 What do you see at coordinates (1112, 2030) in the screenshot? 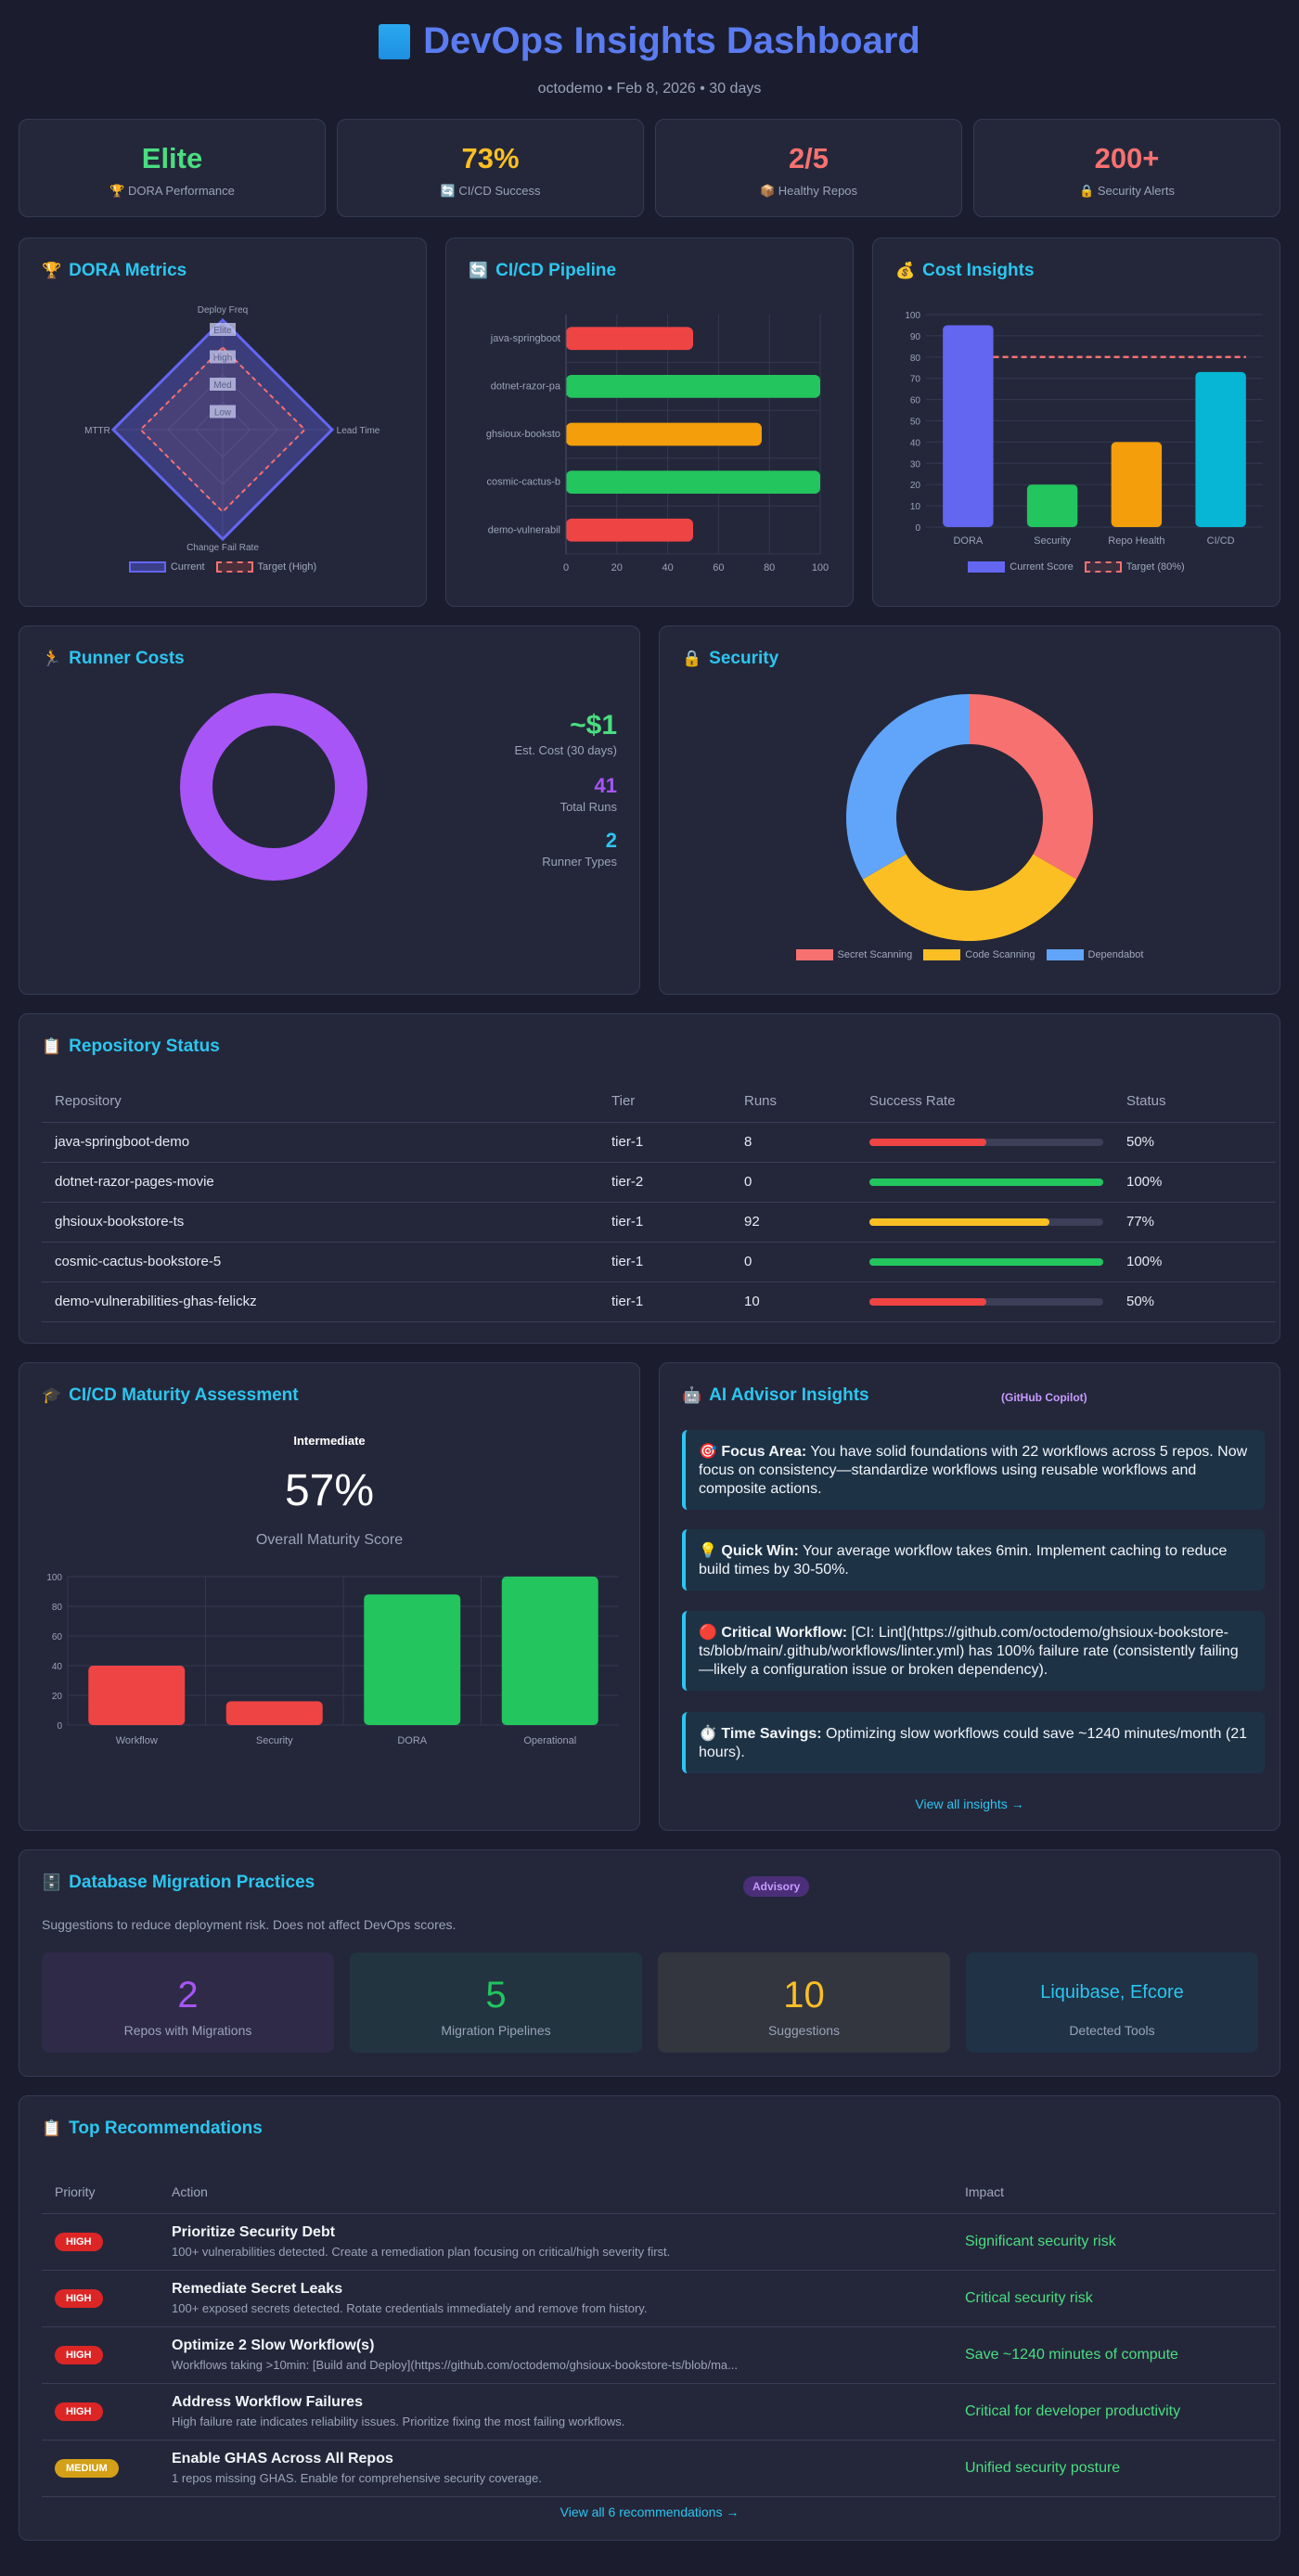
I see `tile-label: Detected Tools` at bounding box center [1112, 2030].